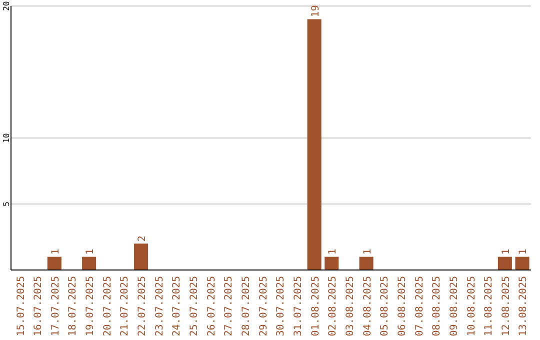  What do you see at coordinates (56, 306) in the screenshot?
I see `x-tick-label: 17.07.2025` at bounding box center [56, 306].